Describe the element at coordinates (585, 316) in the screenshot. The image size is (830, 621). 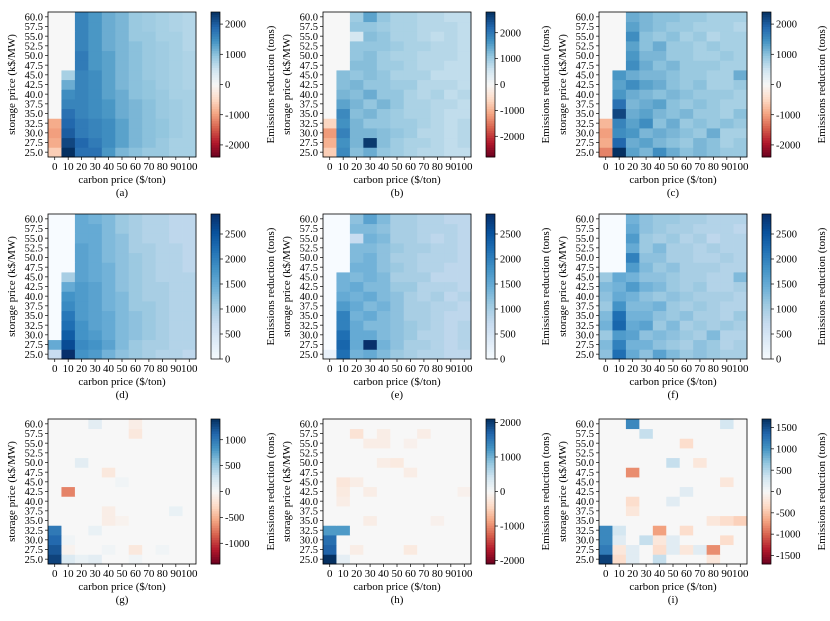
I see `y-tick-label: 35.0` at that location.